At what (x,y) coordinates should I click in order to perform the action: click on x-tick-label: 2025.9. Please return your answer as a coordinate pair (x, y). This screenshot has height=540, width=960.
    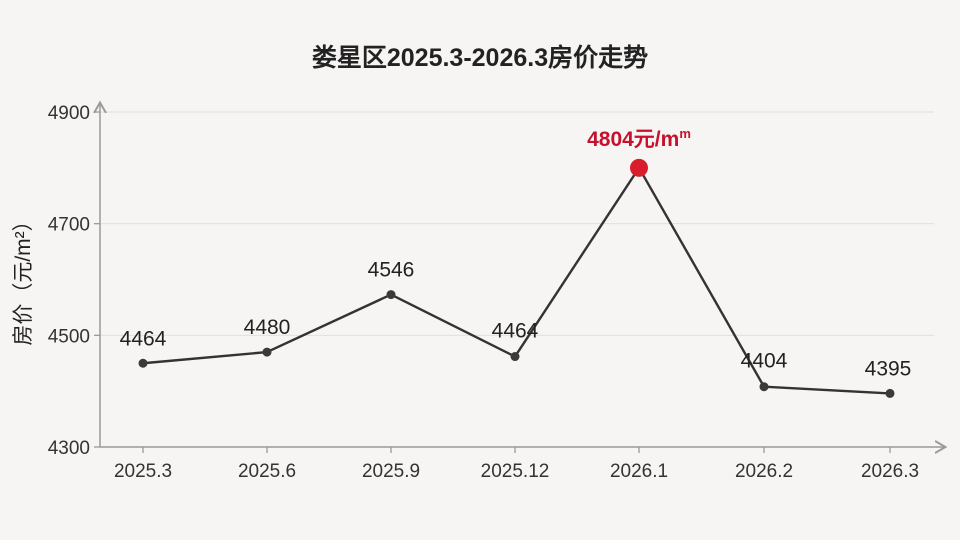
    Looking at the image, I should click on (391, 471).